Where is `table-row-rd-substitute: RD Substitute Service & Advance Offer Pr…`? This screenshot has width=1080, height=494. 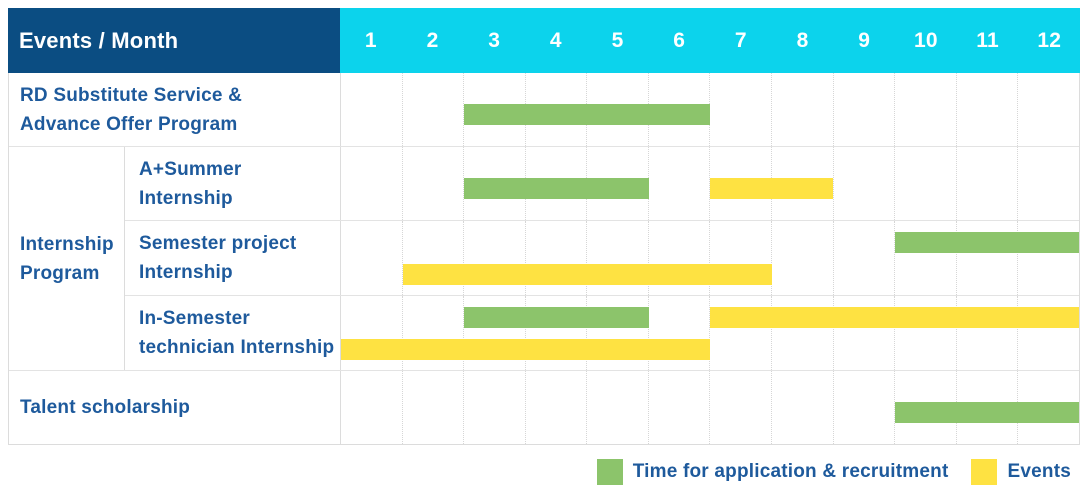
table-row-rd-substitute: RD Substitute Service & Advance Offer Pr… is located at coordinates (544, 109).